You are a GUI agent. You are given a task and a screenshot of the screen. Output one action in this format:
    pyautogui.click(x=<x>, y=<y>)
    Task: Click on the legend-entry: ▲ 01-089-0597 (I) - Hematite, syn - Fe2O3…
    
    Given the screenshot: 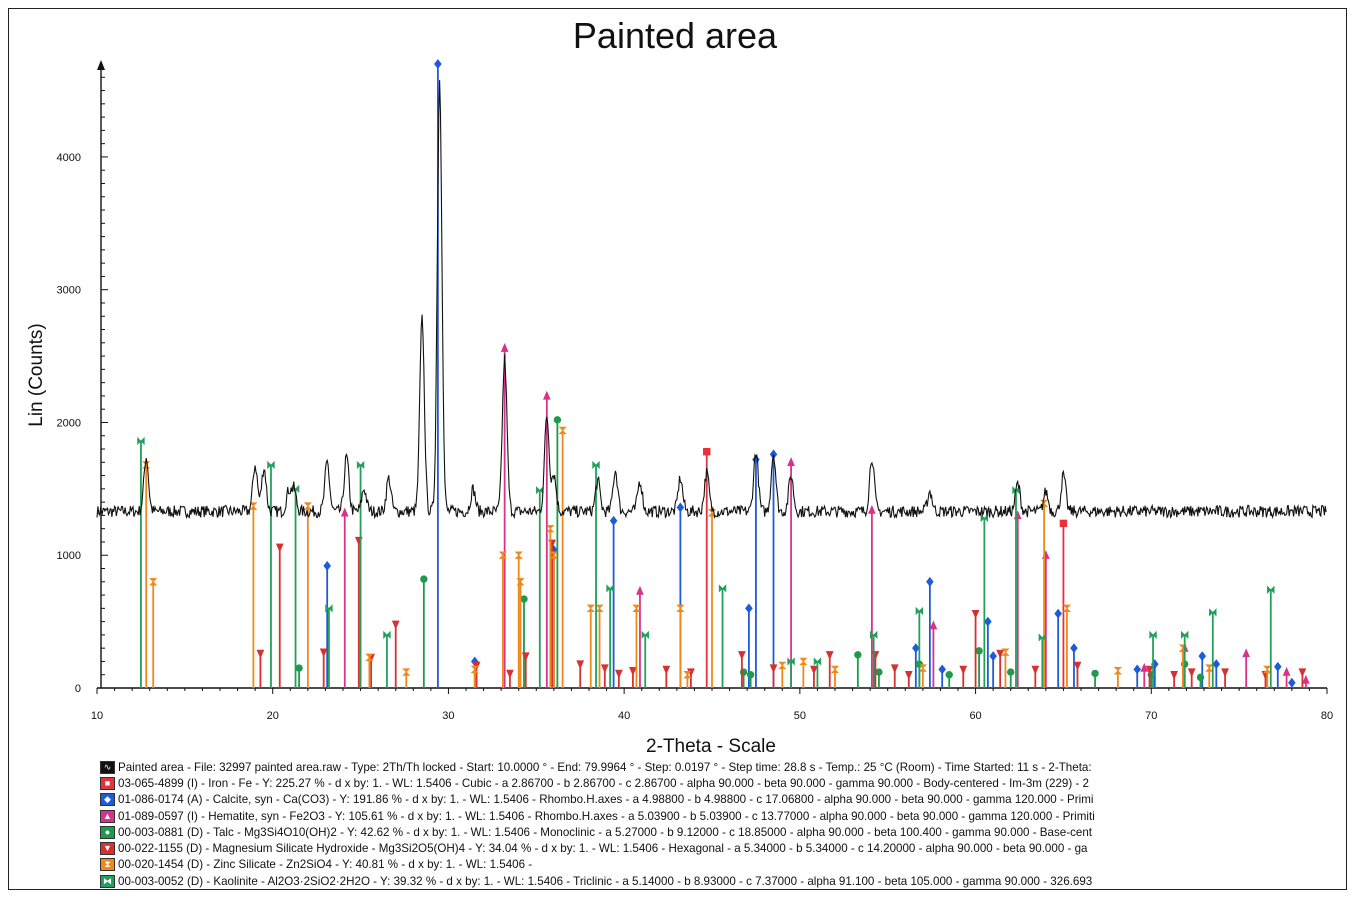 What is the action you would take?
    pyautogui.click(x=722, y=816)
    